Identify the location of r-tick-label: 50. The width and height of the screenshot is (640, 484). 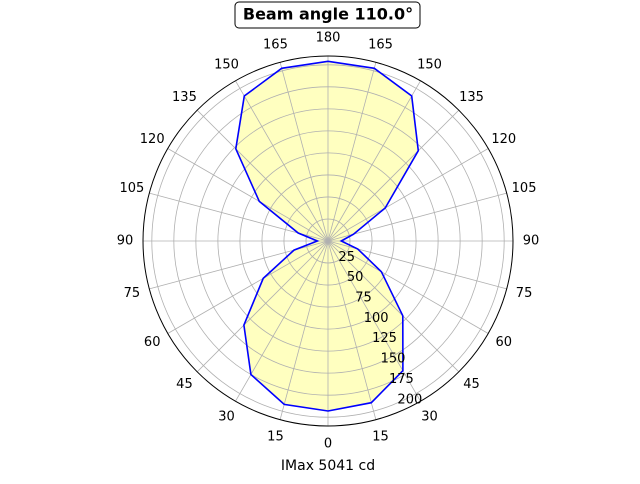
(355, 277).